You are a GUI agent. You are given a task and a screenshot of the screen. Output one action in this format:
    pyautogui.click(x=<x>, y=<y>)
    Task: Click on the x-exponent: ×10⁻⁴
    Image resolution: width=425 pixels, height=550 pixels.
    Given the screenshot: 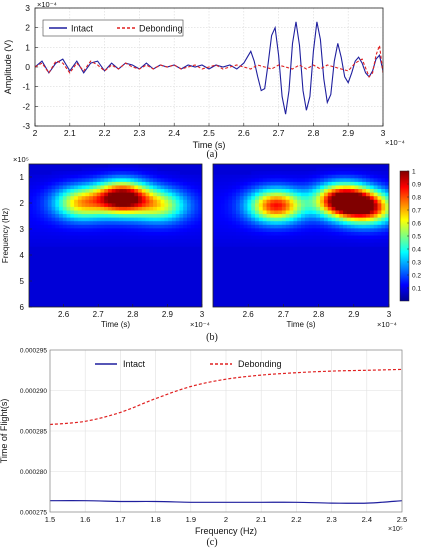 What is the action you would take?
    pyautogui.click(x=387, y=324)
    